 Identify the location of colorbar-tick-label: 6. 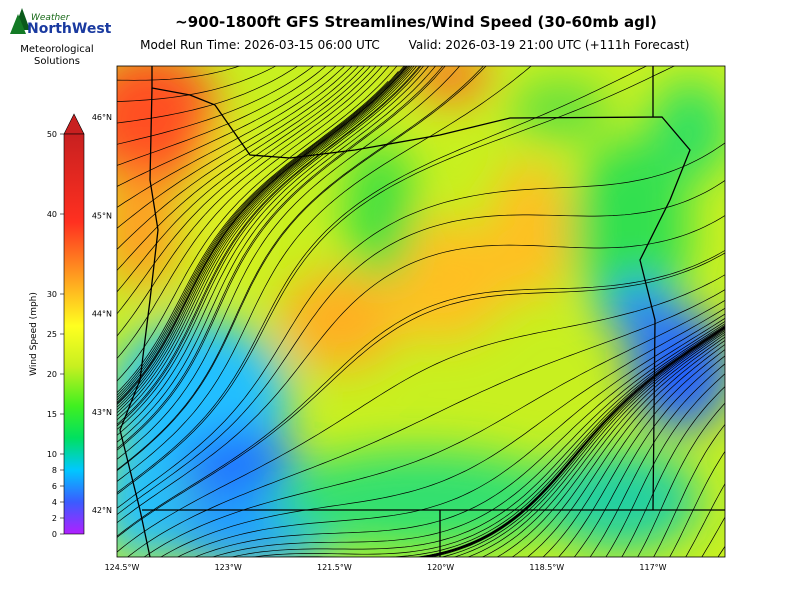
(54, 486).